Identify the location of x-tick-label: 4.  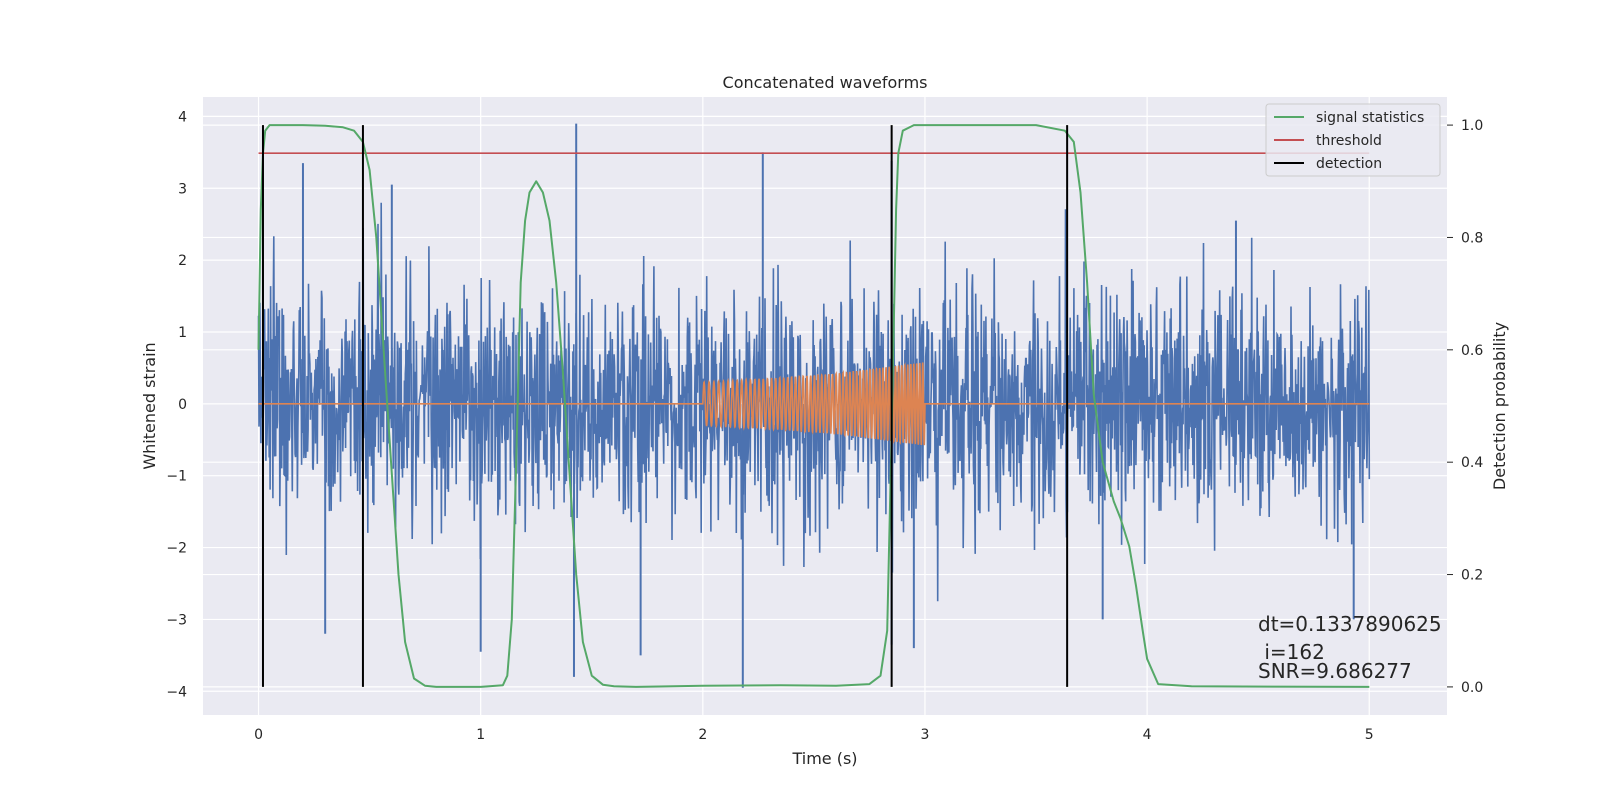
(1147, 735).